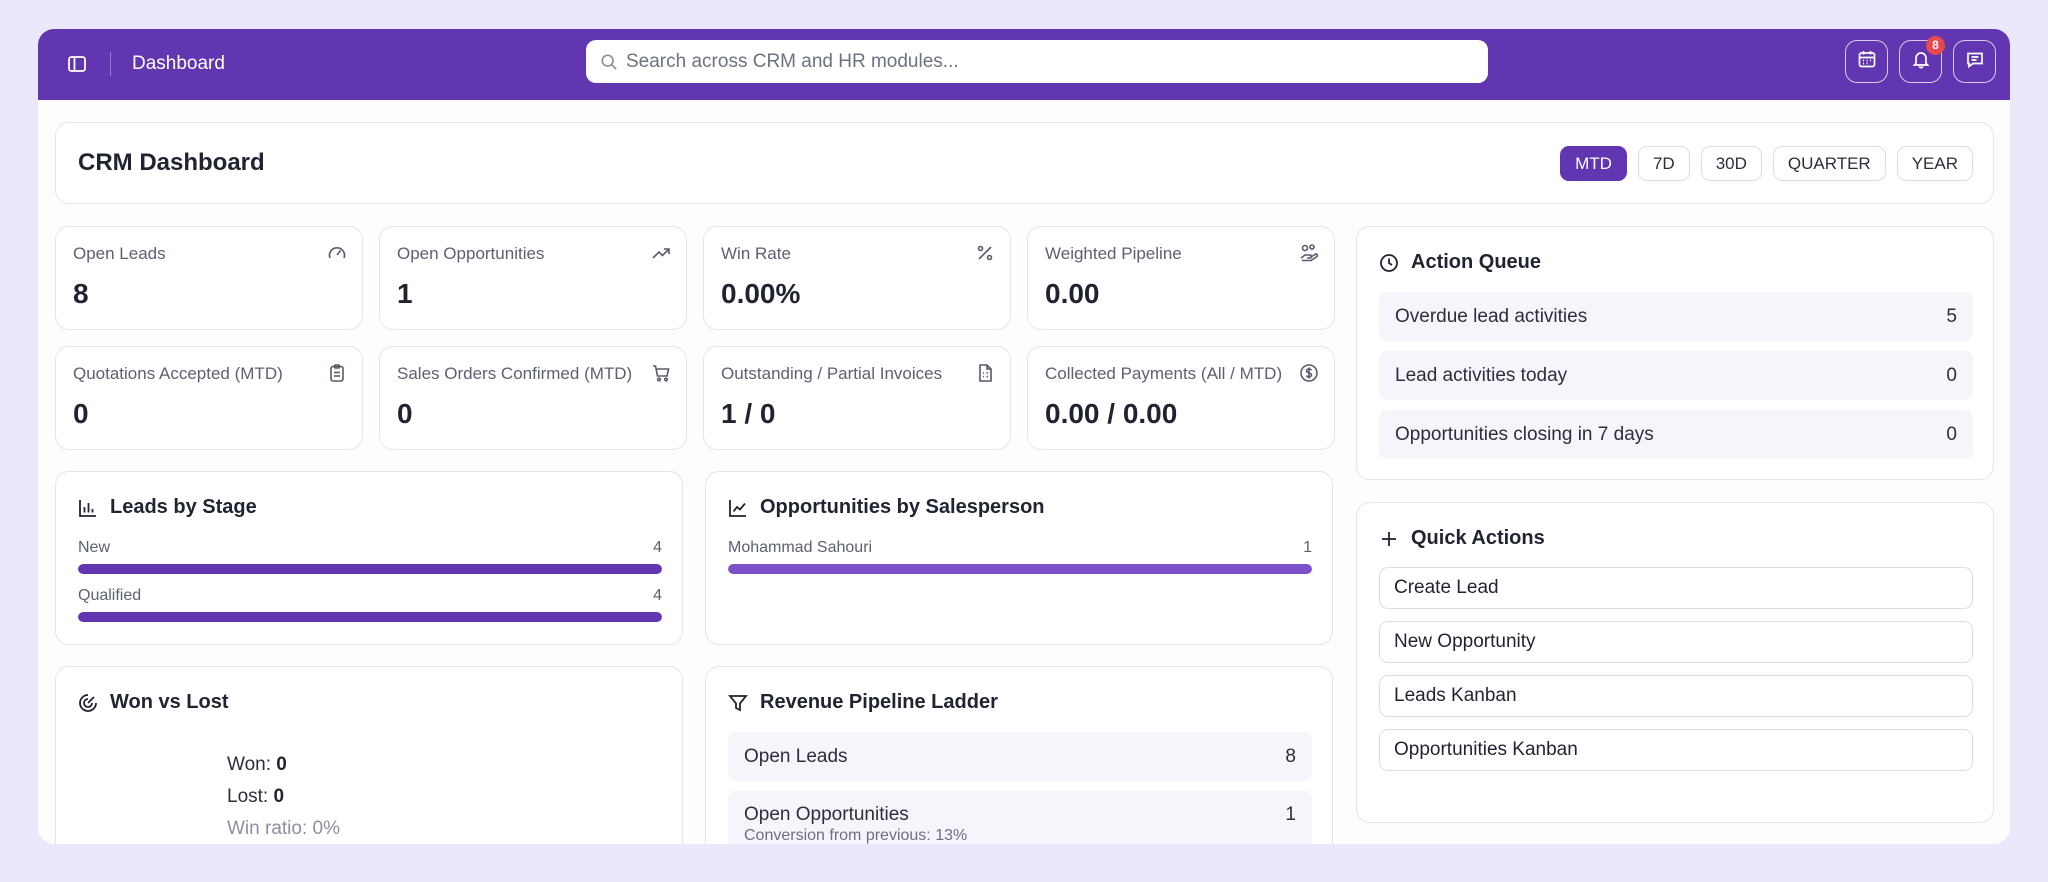 This screenshot has width=2048, height=882. What do you see at coordinates (405, 293) in the screenshot?
I see `kpi-value: 1` at bounding box center [405, 293].